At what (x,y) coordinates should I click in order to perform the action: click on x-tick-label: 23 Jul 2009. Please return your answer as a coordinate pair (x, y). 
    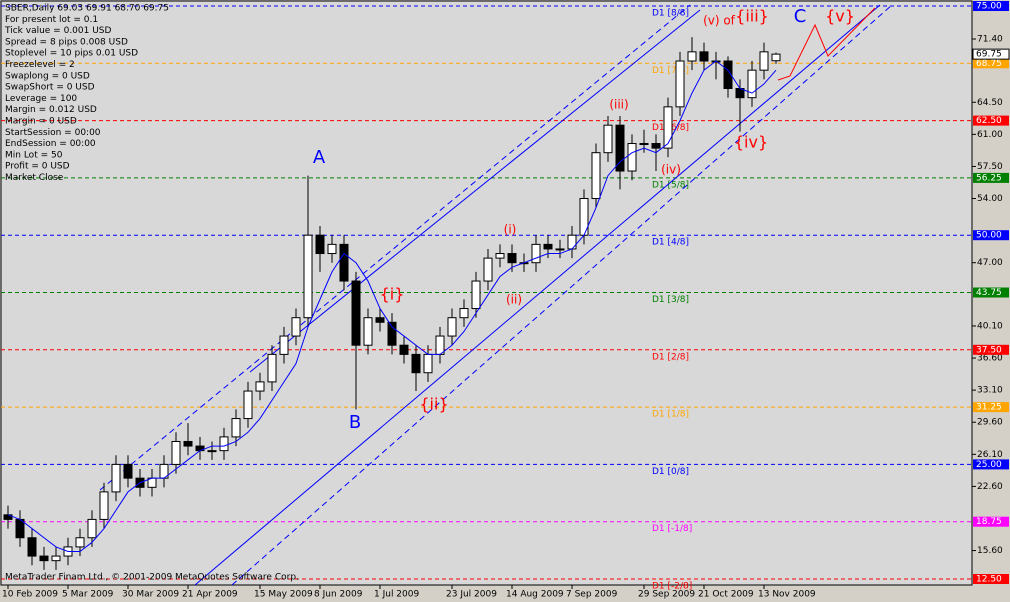
    Looking at the image, I should click on (471, 595).